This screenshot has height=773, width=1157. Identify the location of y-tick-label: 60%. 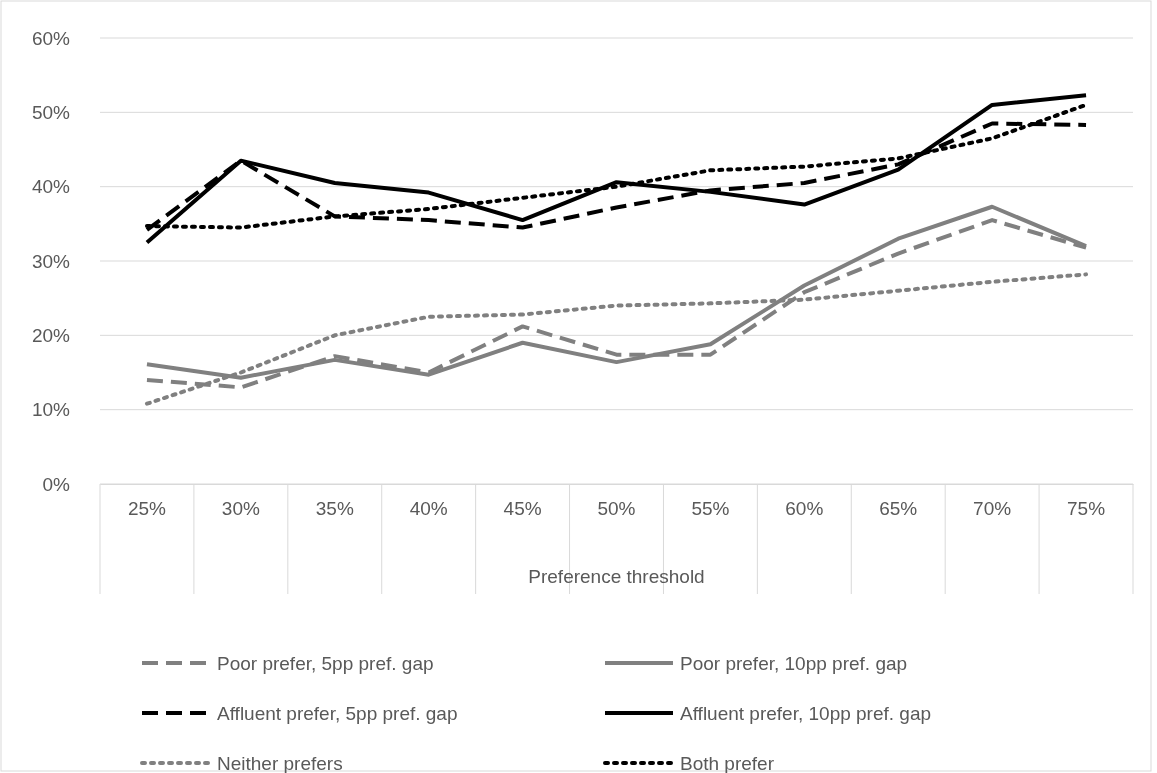
(51, 38).